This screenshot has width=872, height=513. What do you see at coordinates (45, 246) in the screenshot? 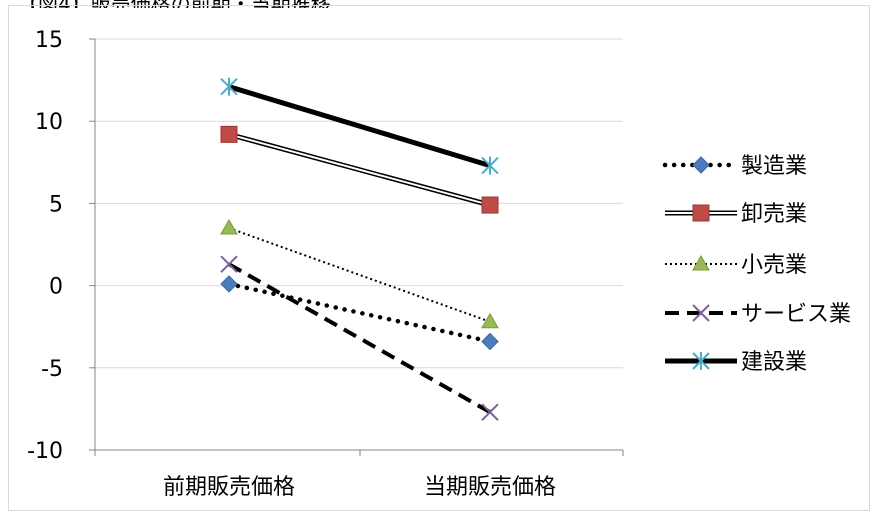
I see `y-tick-labels: 15 10 5 0 -5 -10` at bounding box center [45, 246].